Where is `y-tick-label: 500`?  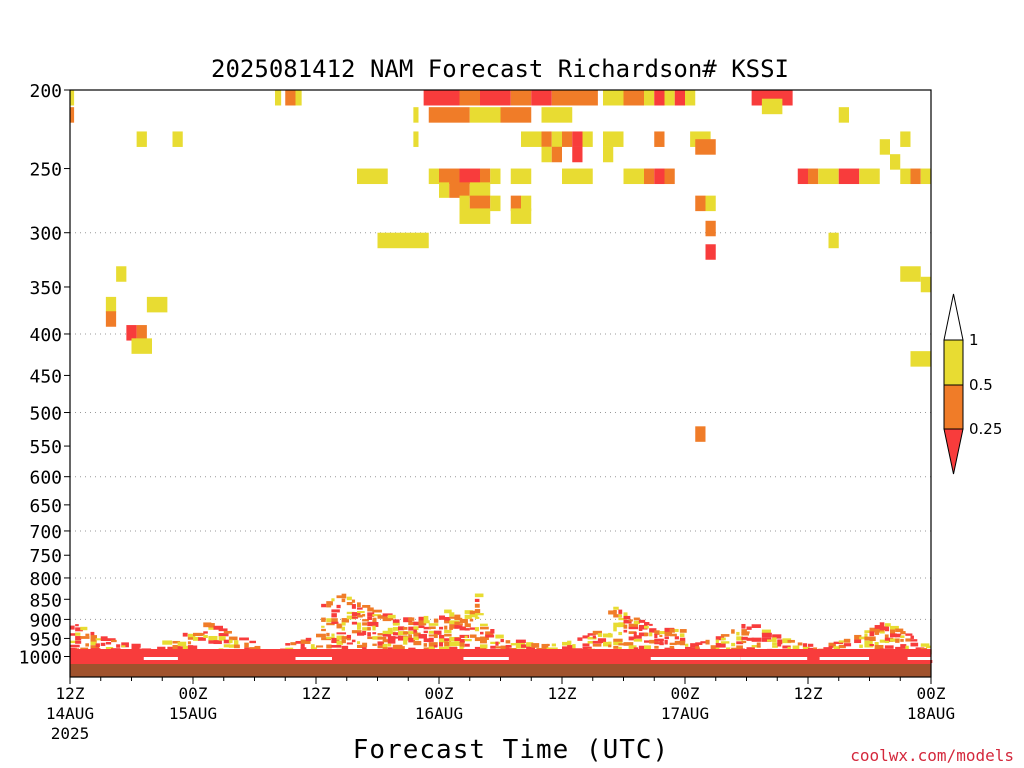
y-tick-label: 500 is located at coordinates (45, 414).